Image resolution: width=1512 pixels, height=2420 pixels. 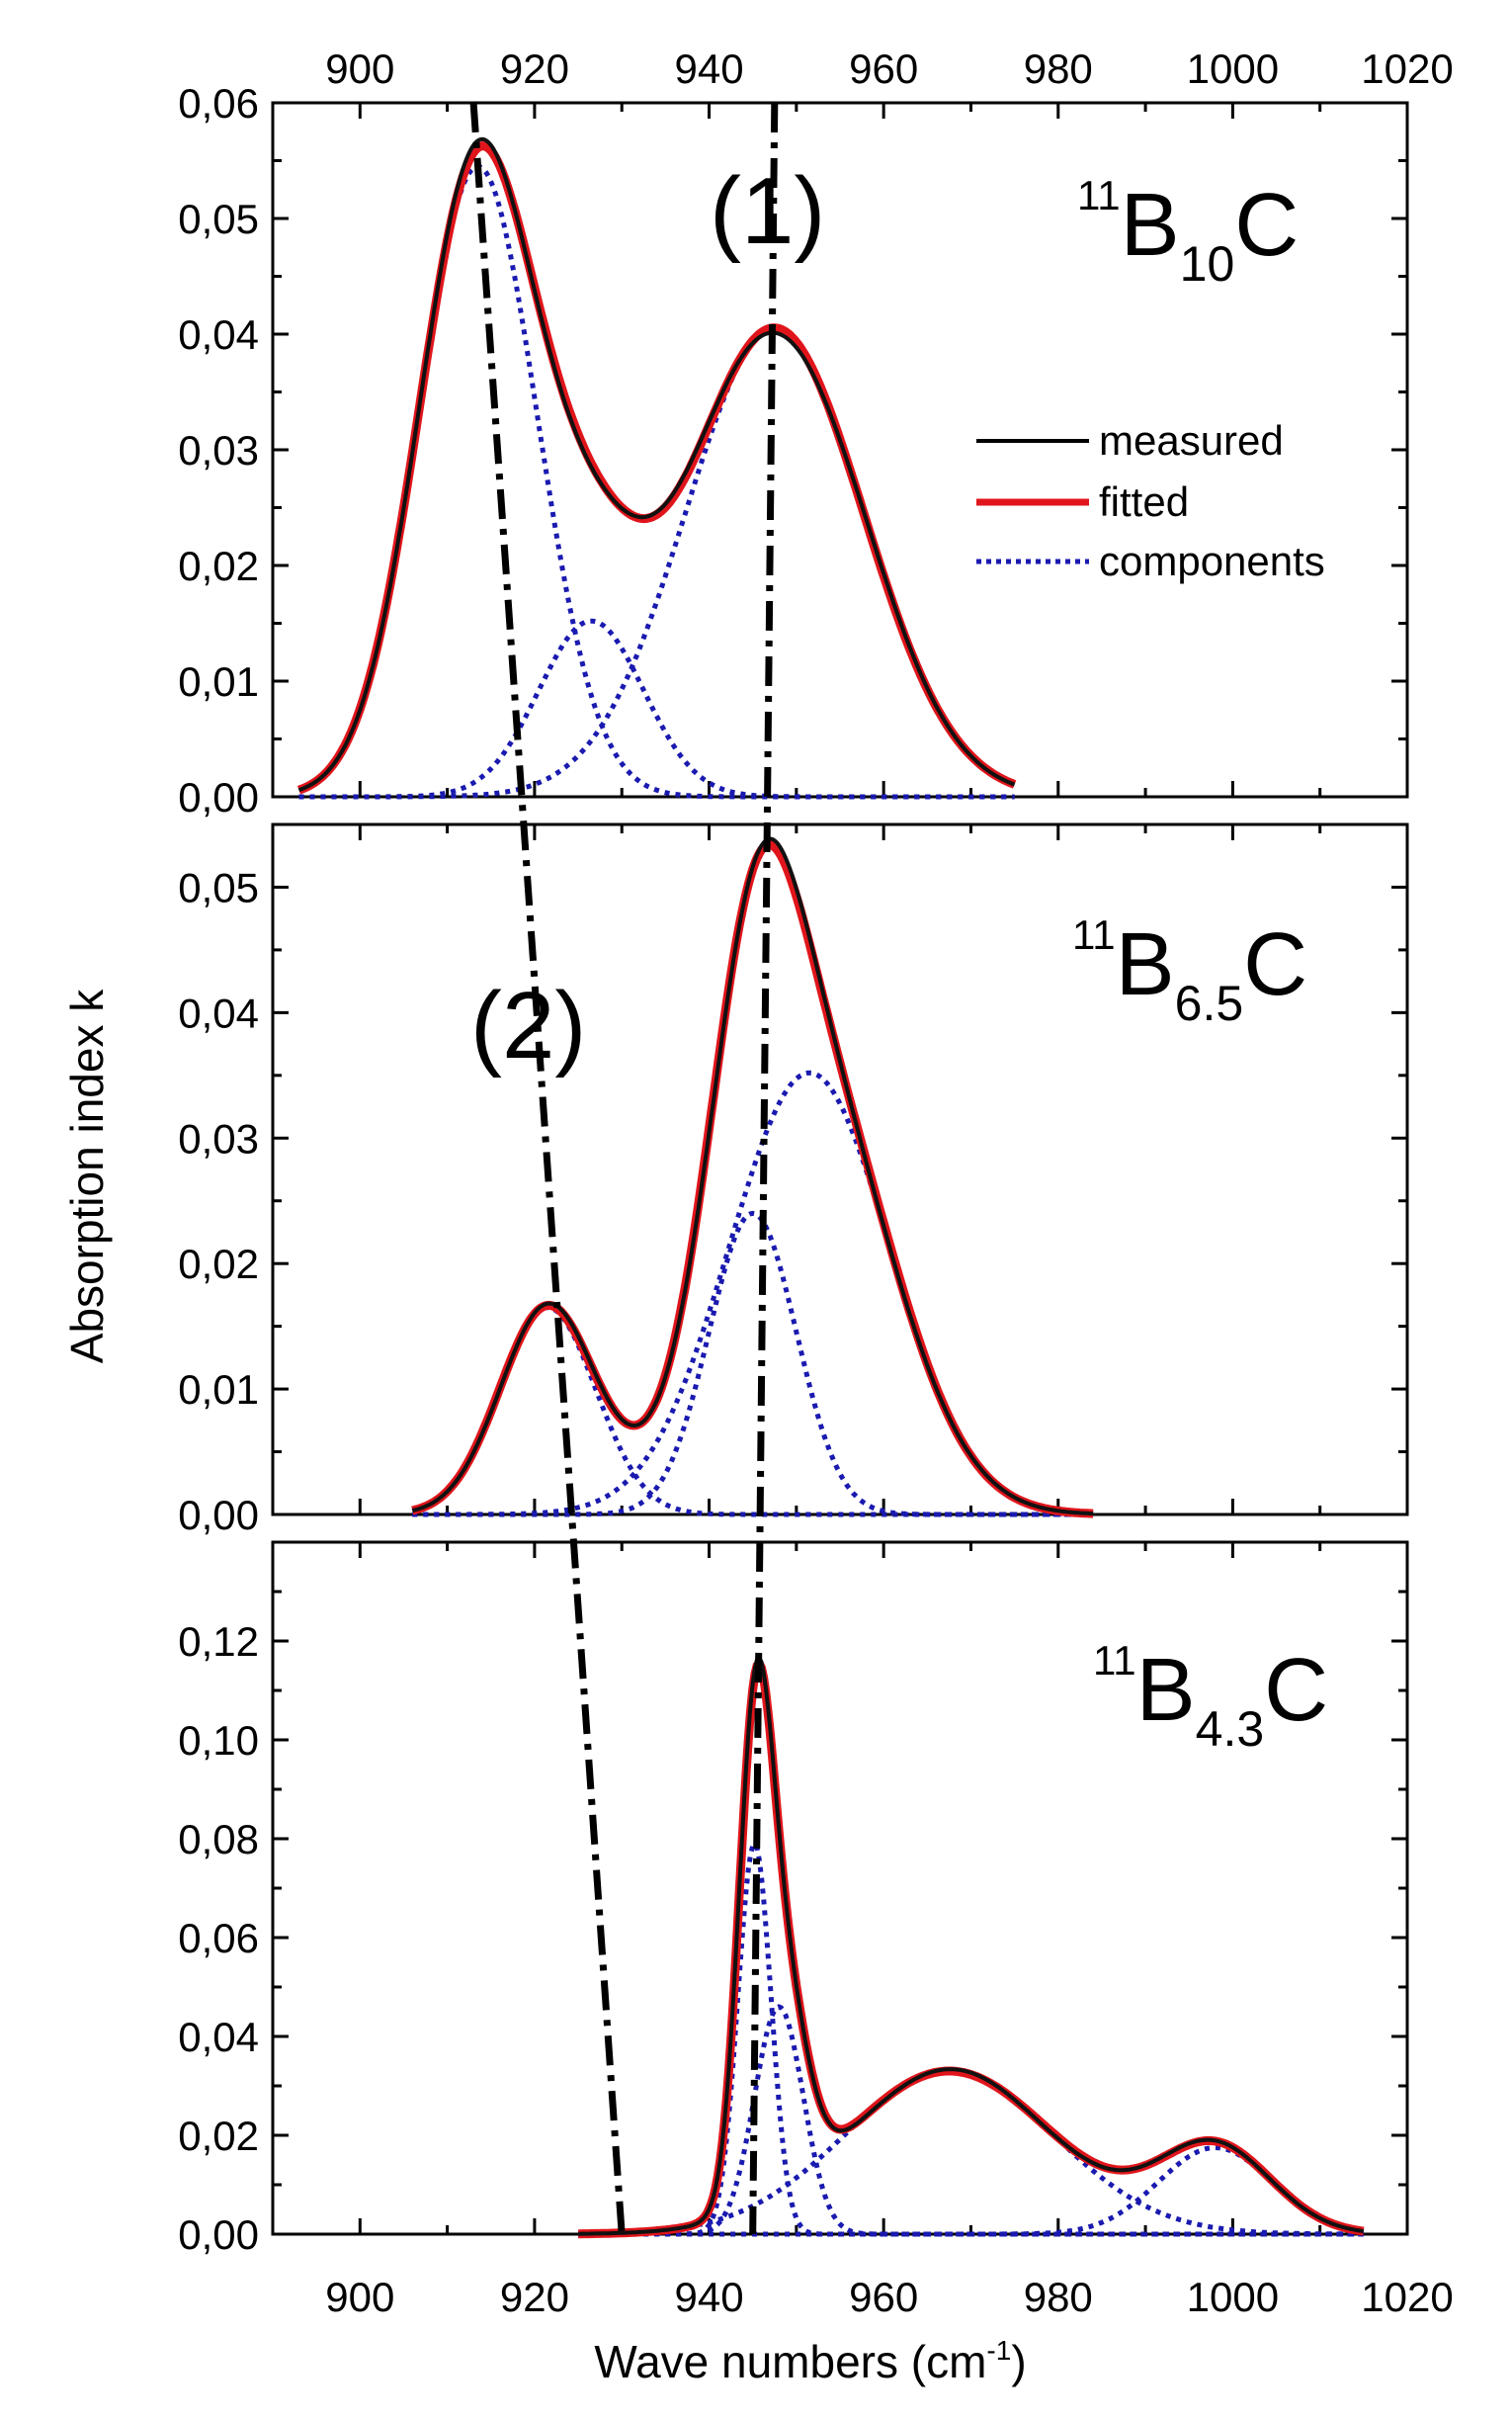 What do you see at coordinates (708, 68) in the screenshot?
I see `x-tick-label-top: 940` at bounding box center [708, 68].